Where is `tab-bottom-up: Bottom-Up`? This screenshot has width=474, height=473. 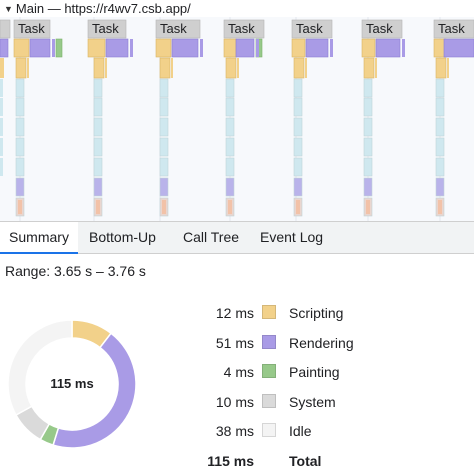
tab-bottom-up: Bottom-Up is located at coordinates (122, 237).